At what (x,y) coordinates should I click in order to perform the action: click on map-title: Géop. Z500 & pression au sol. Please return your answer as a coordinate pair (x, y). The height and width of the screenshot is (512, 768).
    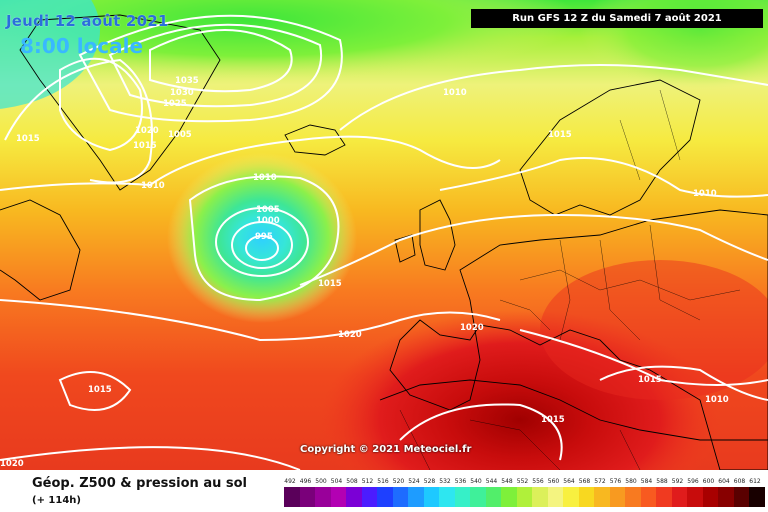
    Looking at the image, I should click on (139, 483).